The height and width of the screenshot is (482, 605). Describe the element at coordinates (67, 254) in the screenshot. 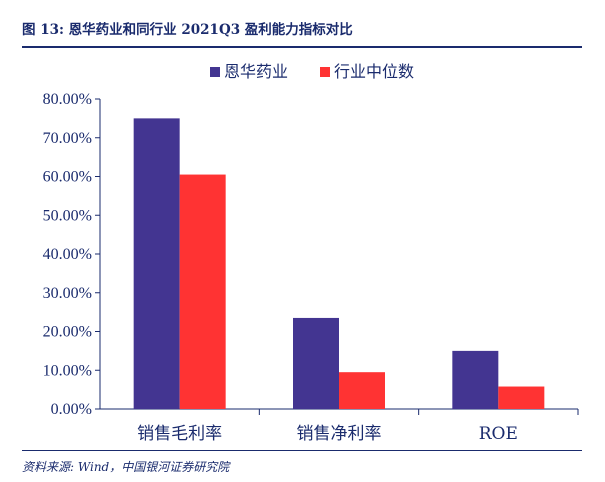

I see `y-tick-label: 40.00%` at that location.